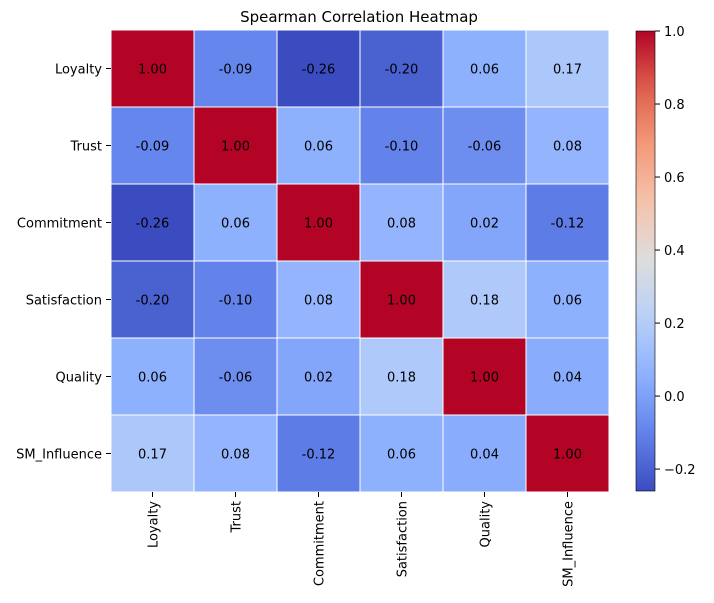 Image resolution: width=714 pixels, height=603 pixels. What do you see at coordinates (78, 70) in the screenshot?
I see `y-tick-label: Loyalty` at bounding box center [78, 70].